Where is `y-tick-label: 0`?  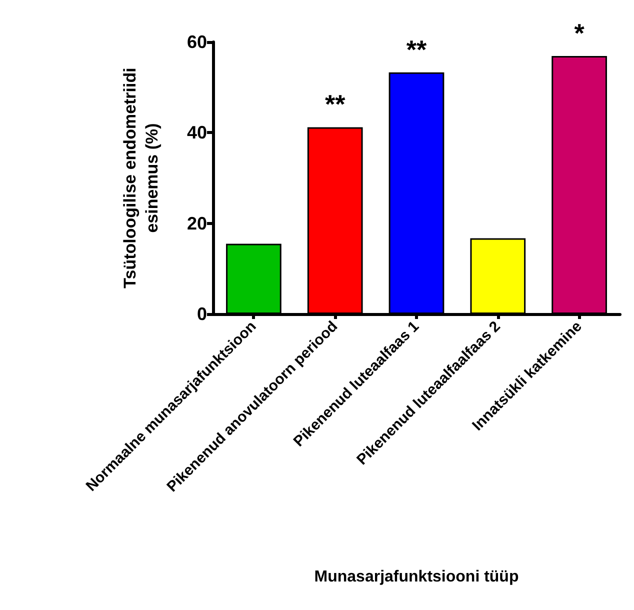 y-tick-label: 0 is located at coordinates (201, 314).